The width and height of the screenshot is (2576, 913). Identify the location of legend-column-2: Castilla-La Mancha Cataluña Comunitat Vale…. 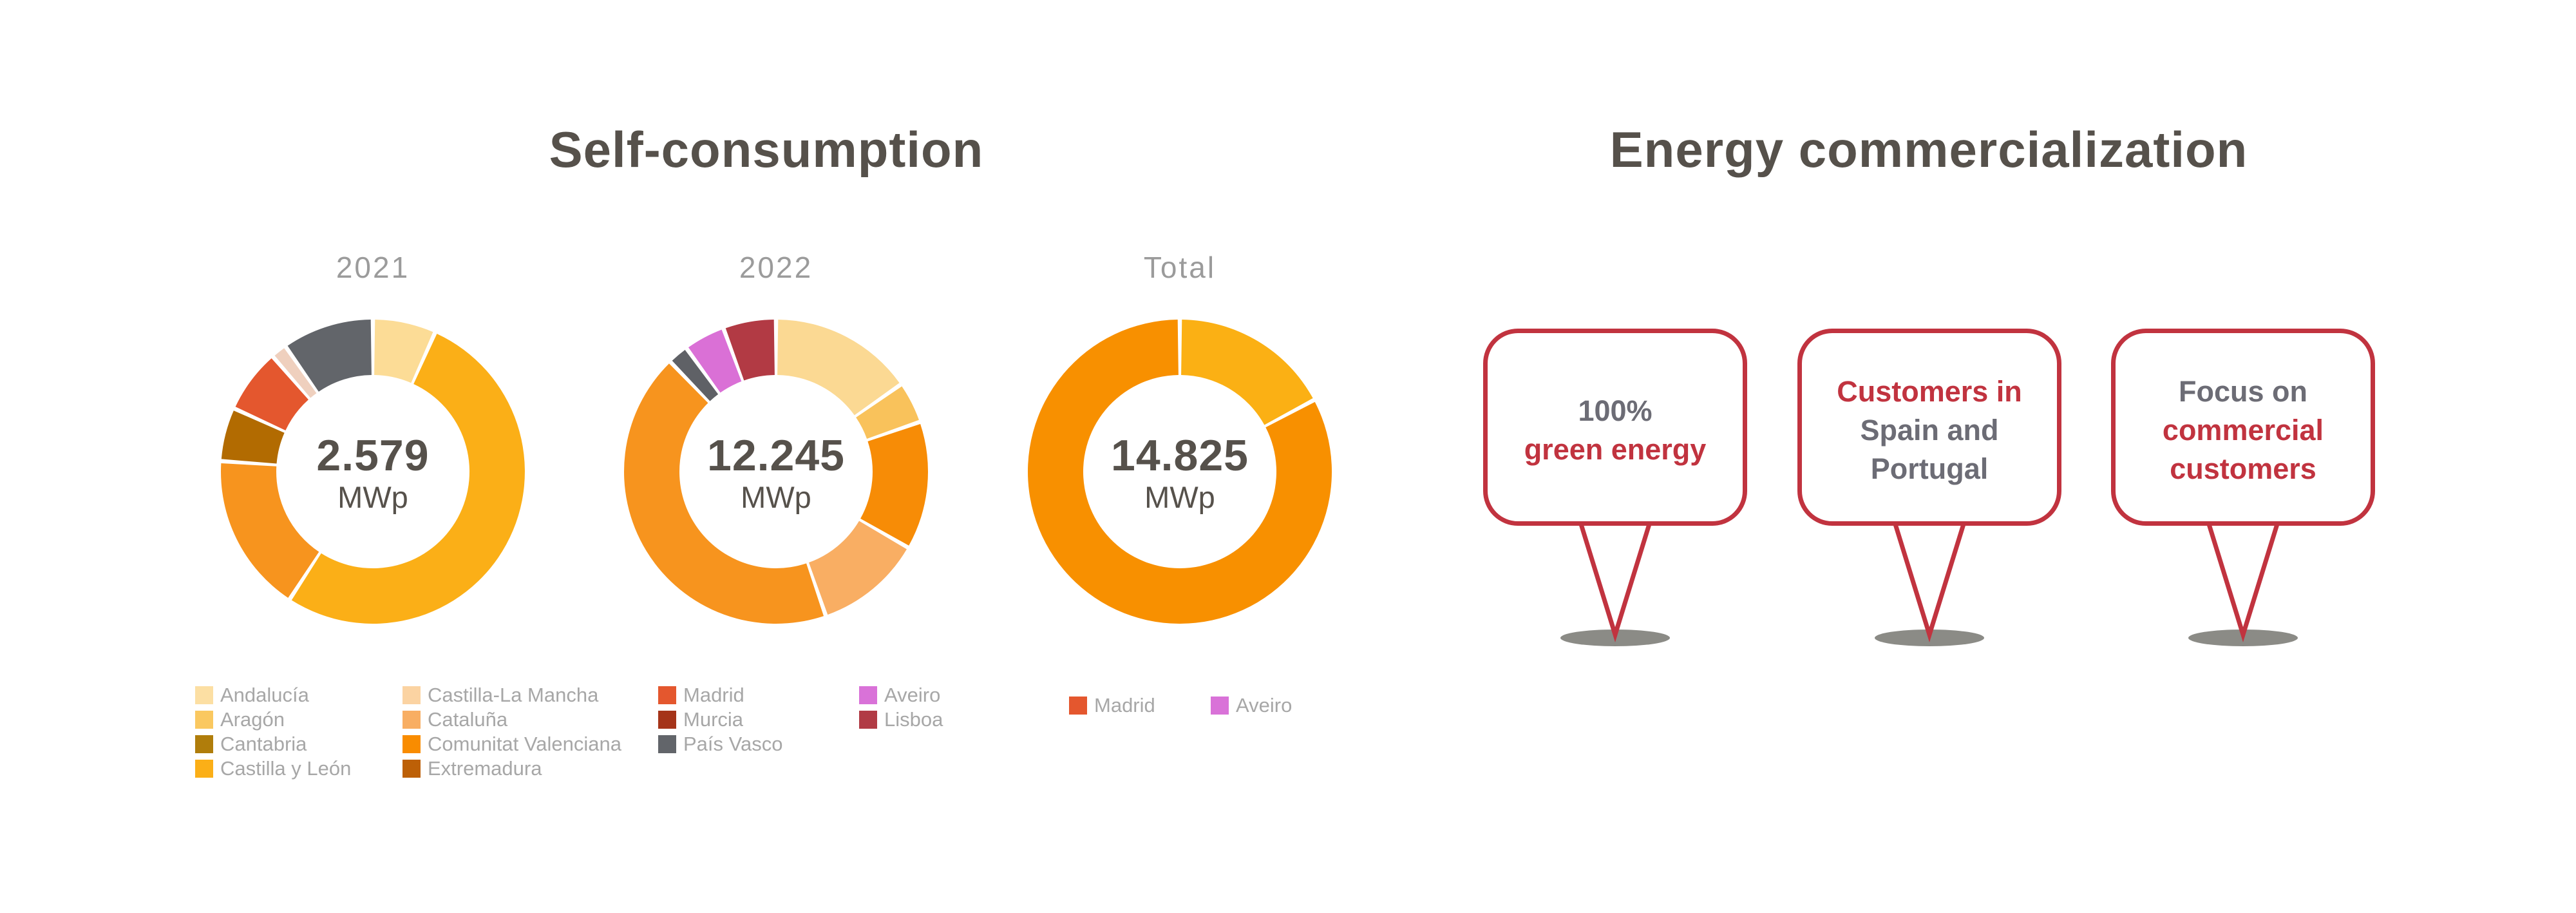
(512, 734).